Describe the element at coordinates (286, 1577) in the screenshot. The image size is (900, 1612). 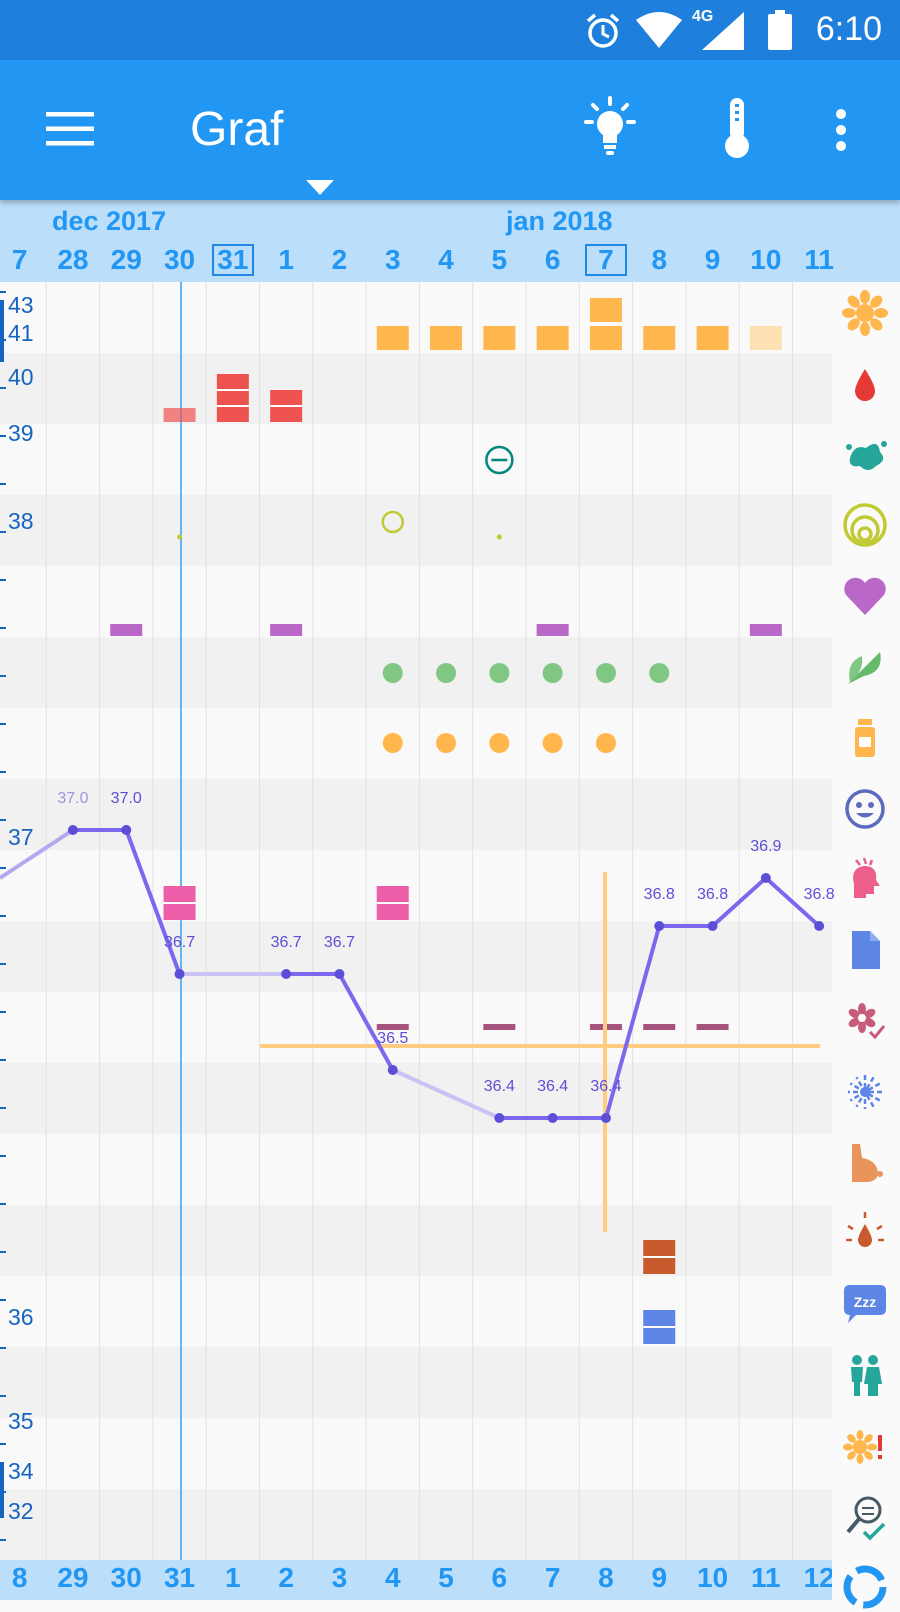
I see `day-label-bottom: 2` at that location.